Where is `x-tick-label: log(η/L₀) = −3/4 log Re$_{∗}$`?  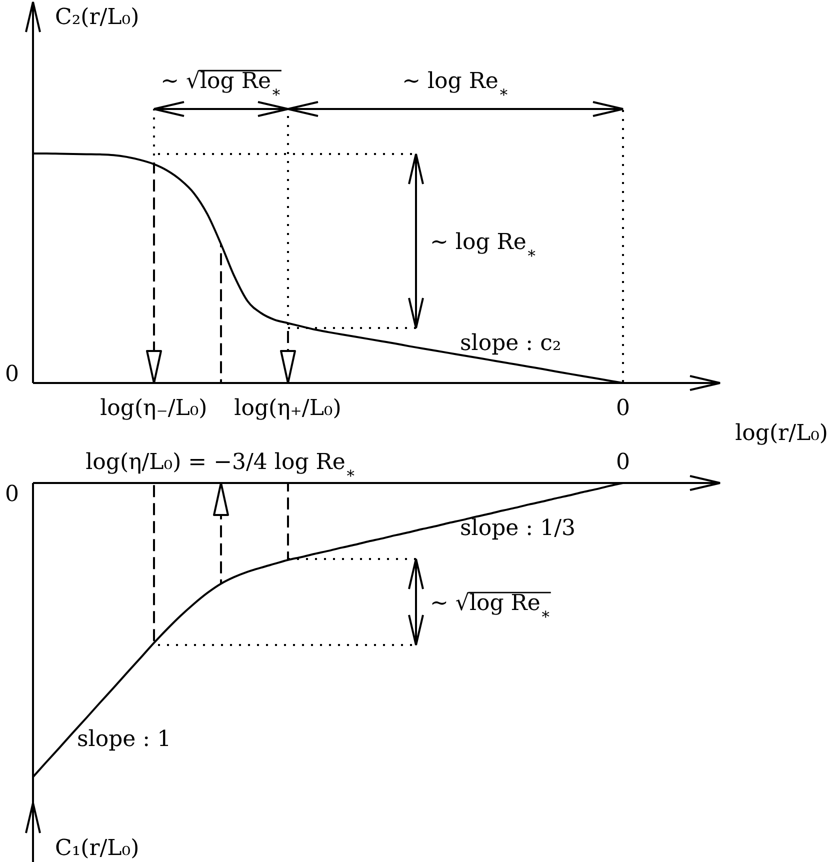
x-tick-label: log(η/L₀) = −3/4 log Re$_{∗}$ is located at coordinates (221, 466).